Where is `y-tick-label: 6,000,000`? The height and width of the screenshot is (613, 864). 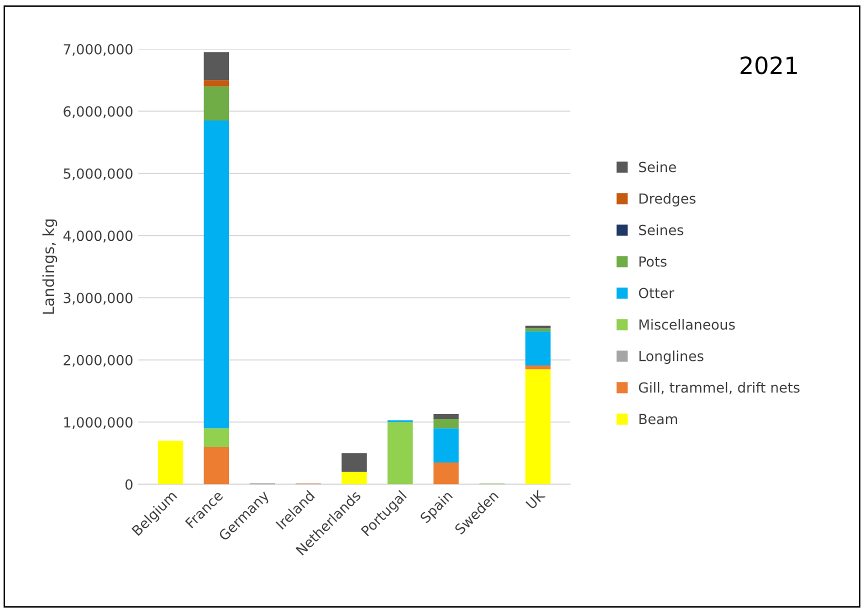 y-tick-label: 6,000,000 is located at coordinates (98, 112).